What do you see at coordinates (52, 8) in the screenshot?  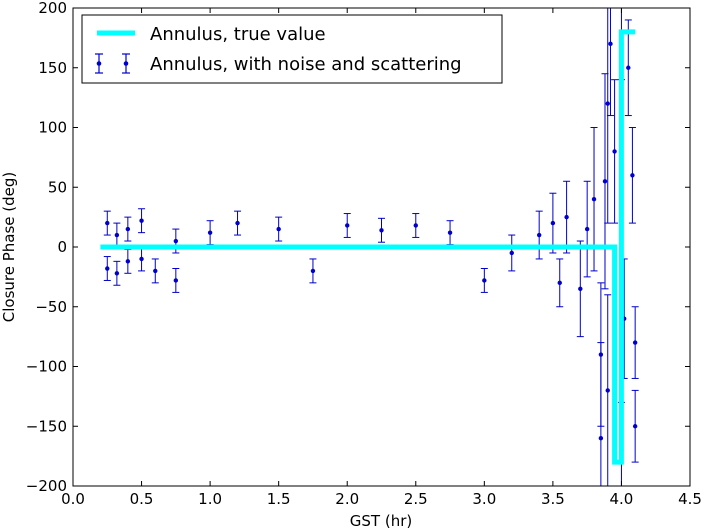 I see `y-tick-label: 200` at bounding box center [52, 8].